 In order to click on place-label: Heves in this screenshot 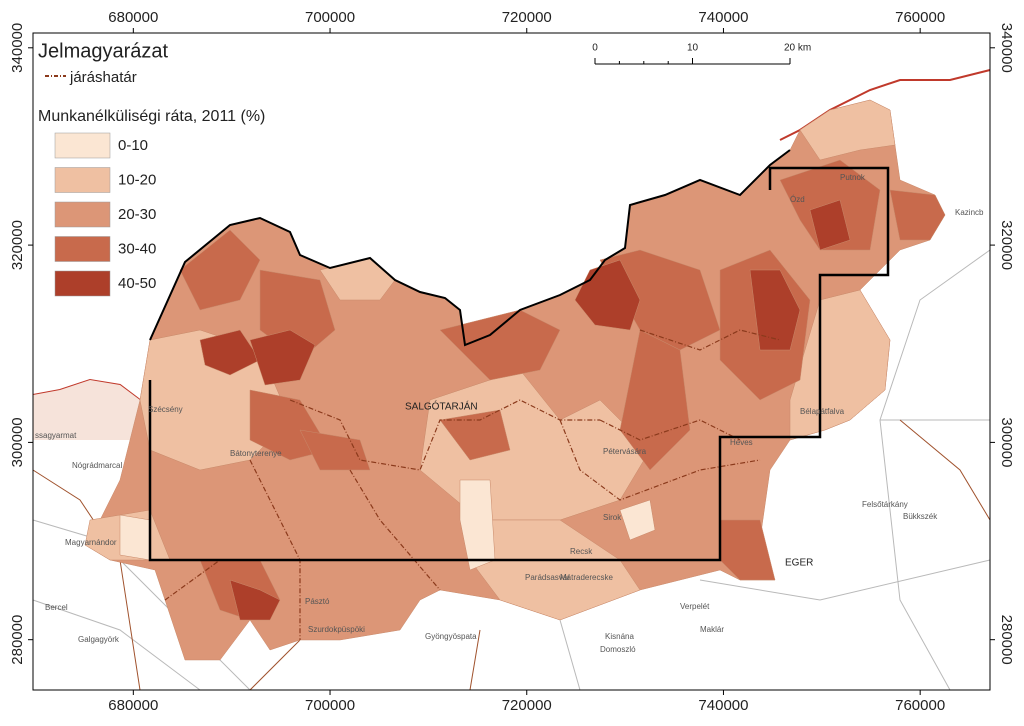, I will do `click(741, 442)`.